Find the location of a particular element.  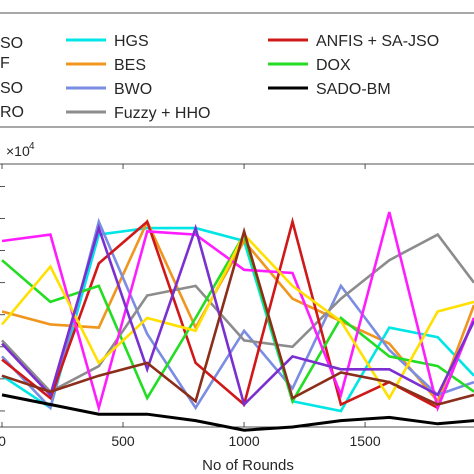

legend-partial-label-2: F is located at coordinates (5, 63).